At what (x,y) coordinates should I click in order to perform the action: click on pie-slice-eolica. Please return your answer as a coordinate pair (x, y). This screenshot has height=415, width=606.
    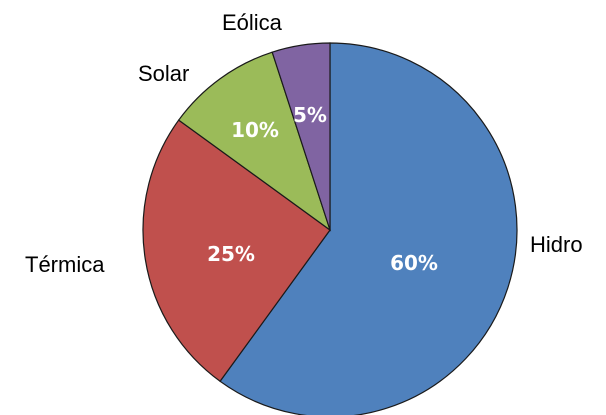
    Looking at the image, I should click on (301, 136).